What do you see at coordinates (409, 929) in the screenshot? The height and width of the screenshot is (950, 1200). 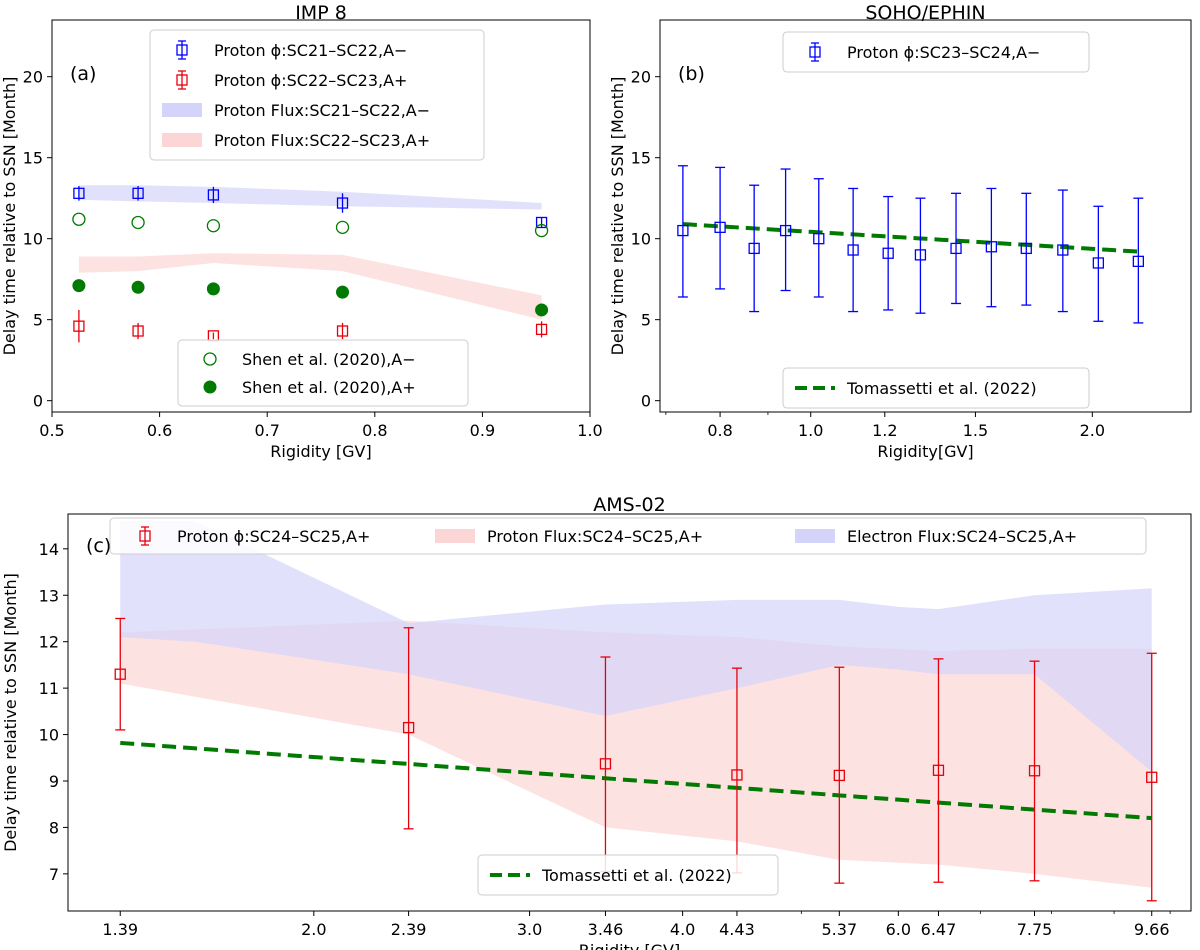 I see `x-tick-label-2: 2.39` at bounding box center [409, 929].